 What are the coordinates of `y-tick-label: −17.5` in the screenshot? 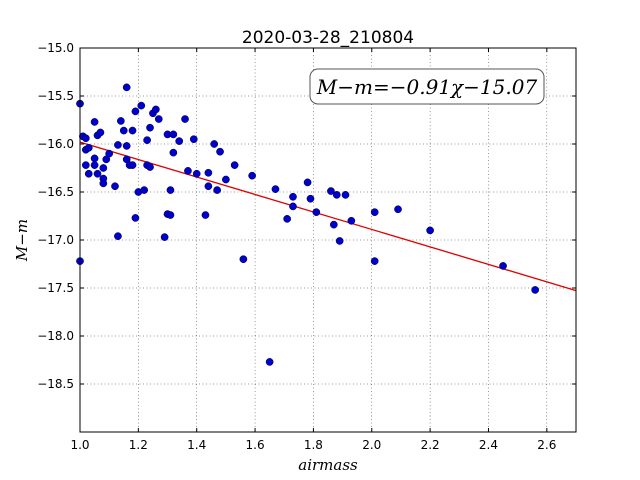 It's located at (55, 288).